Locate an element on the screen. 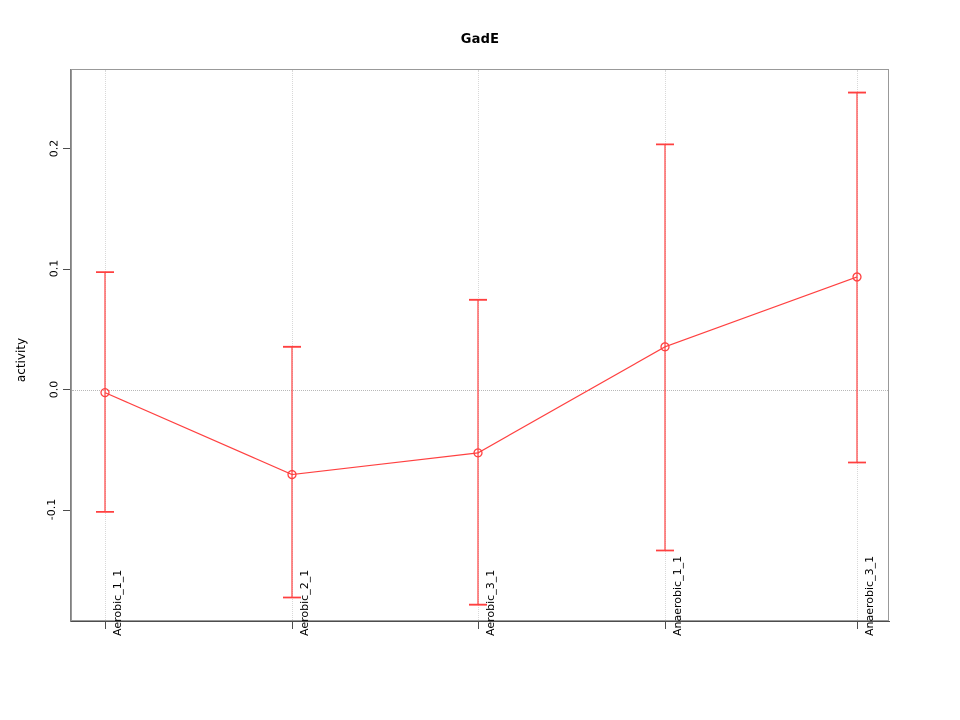 The image size is (960, 720). y-tick-label-text: 0.1 is located at coordinates (53, 268).